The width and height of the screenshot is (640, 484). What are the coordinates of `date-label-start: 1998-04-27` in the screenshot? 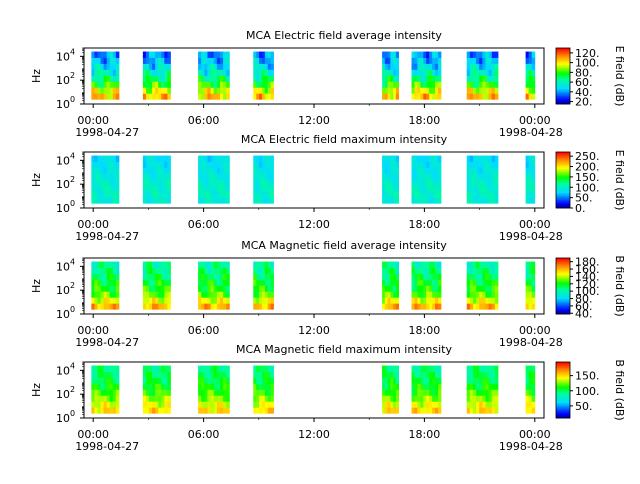 It's located at (107, 446).